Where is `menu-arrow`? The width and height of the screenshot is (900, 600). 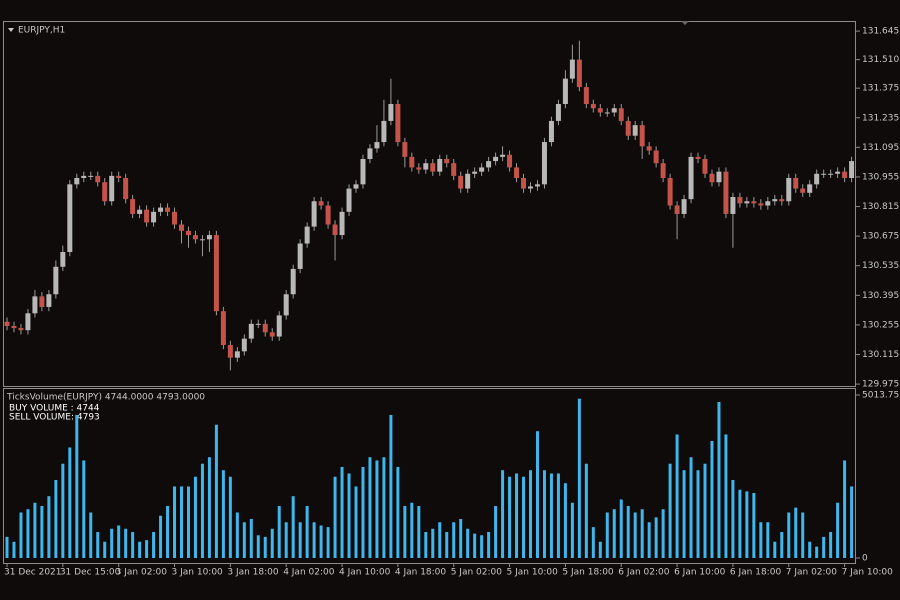
menu-arrow is located at coordinates (11, 30).